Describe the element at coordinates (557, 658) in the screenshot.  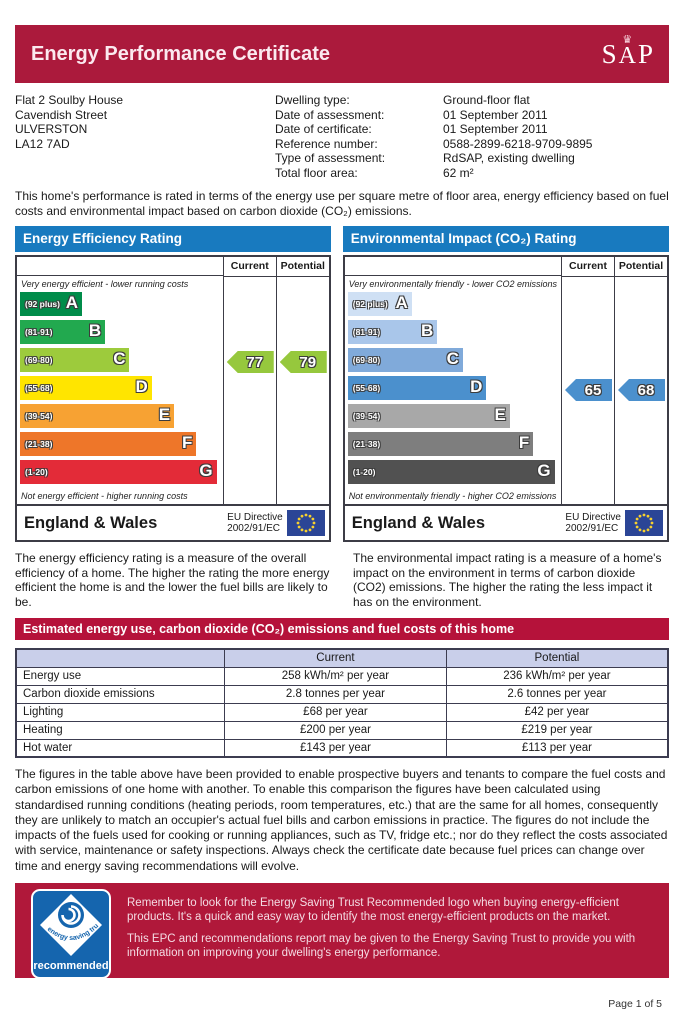
I see `estimates-header-potential: Potential` at that location.